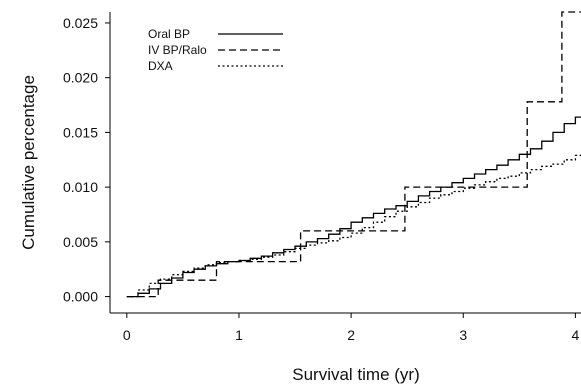 The image size is (581, 387). Describe the element at coordinates (80, 23) in the screenshot. I see `y-tick-label: 0.025` at that location.